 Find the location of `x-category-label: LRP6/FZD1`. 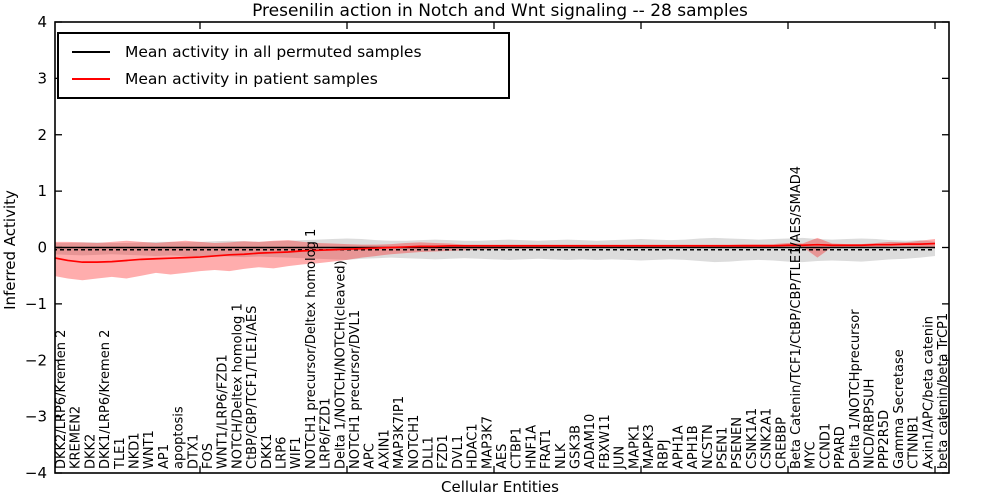

x-category-label: LRP6/FZD1 is located at coordinates (326, 433).